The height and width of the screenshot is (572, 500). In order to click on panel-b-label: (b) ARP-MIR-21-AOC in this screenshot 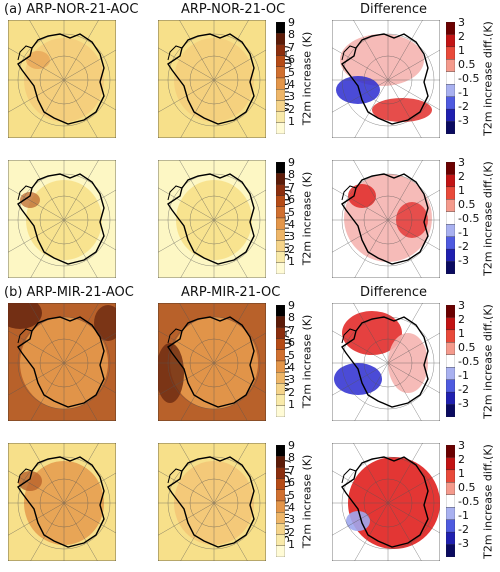, I will do `click(69, 292)`.